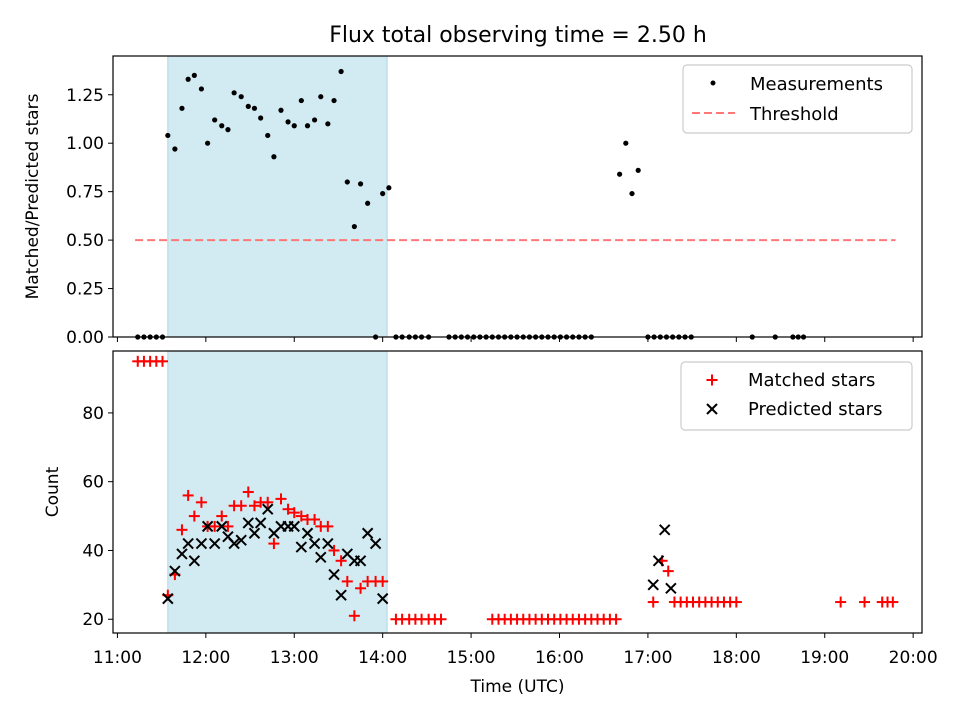  I want to click on x-tick-label: 12:00, so click(205, 658).